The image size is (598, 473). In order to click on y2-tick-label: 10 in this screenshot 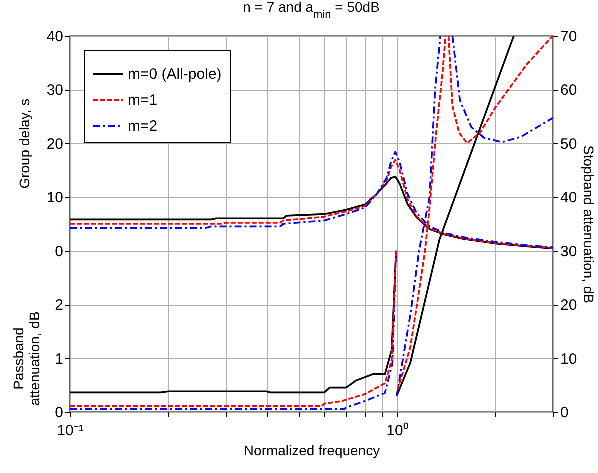, I will do `click(569, 359)`.